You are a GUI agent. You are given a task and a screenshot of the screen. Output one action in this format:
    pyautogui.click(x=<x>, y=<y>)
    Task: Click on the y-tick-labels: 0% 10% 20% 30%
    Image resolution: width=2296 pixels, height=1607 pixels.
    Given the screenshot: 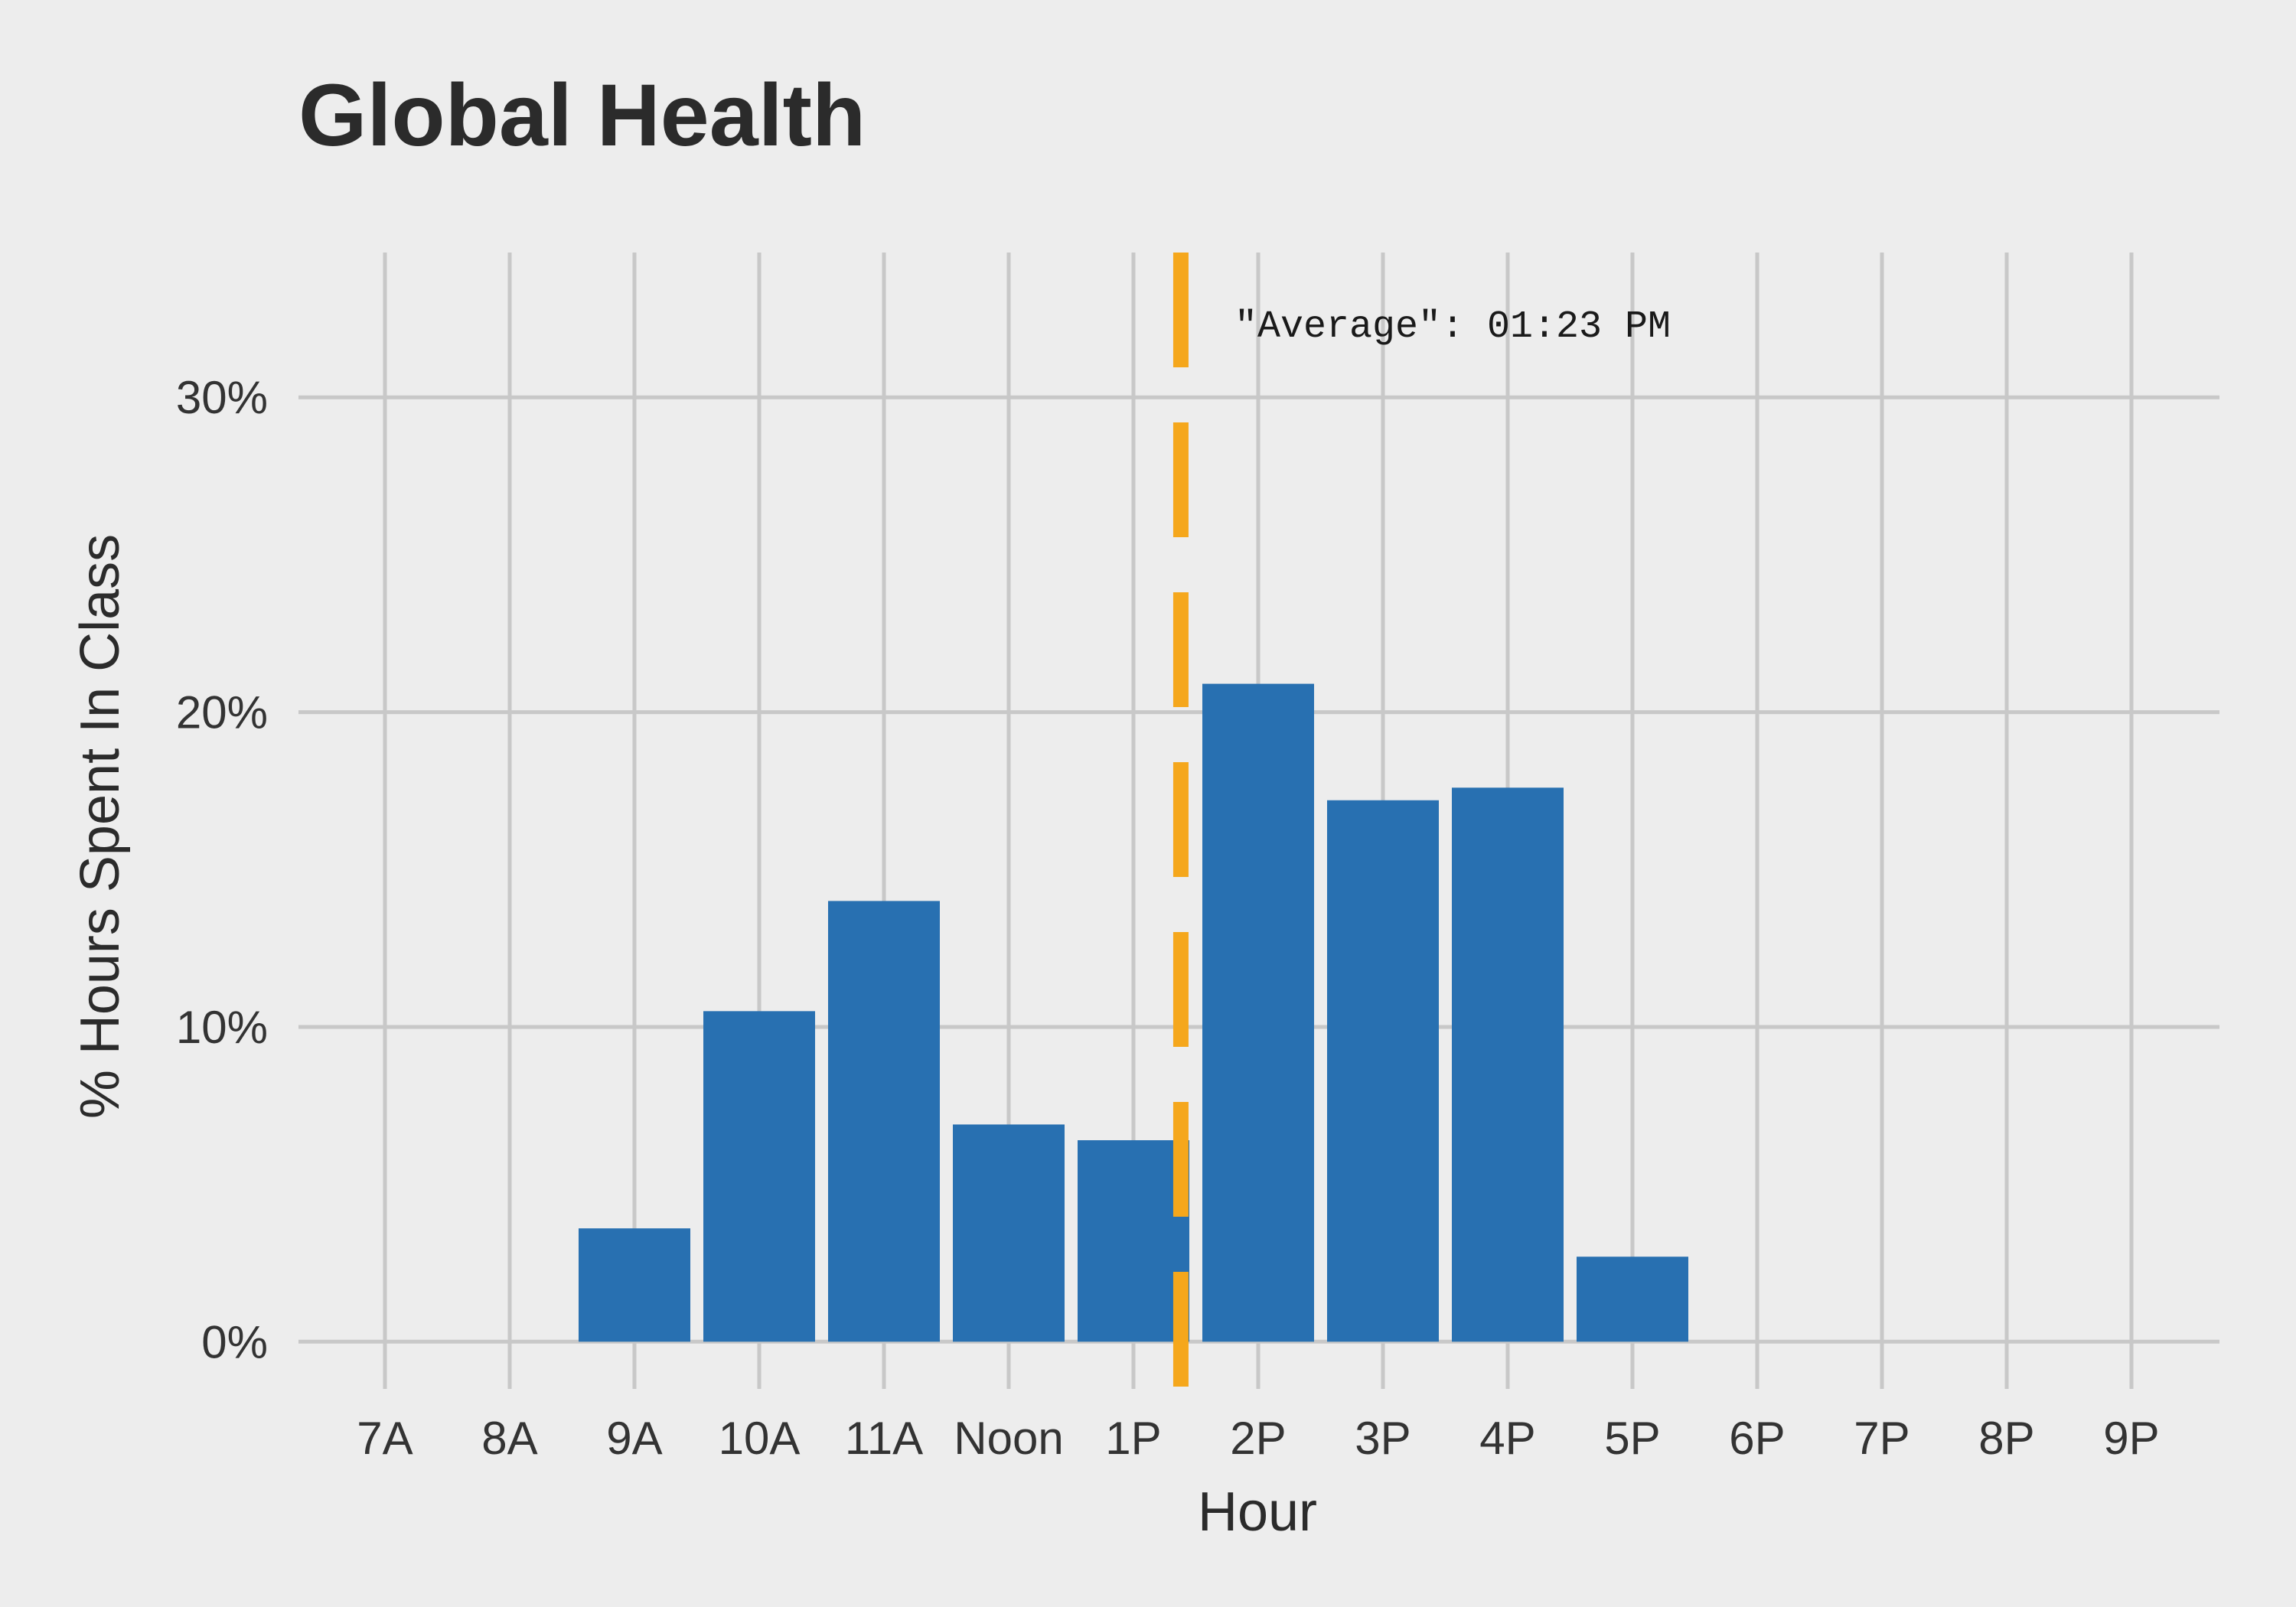 What is the action you would take?
    pyautogui.click(x=222, y=870)
    